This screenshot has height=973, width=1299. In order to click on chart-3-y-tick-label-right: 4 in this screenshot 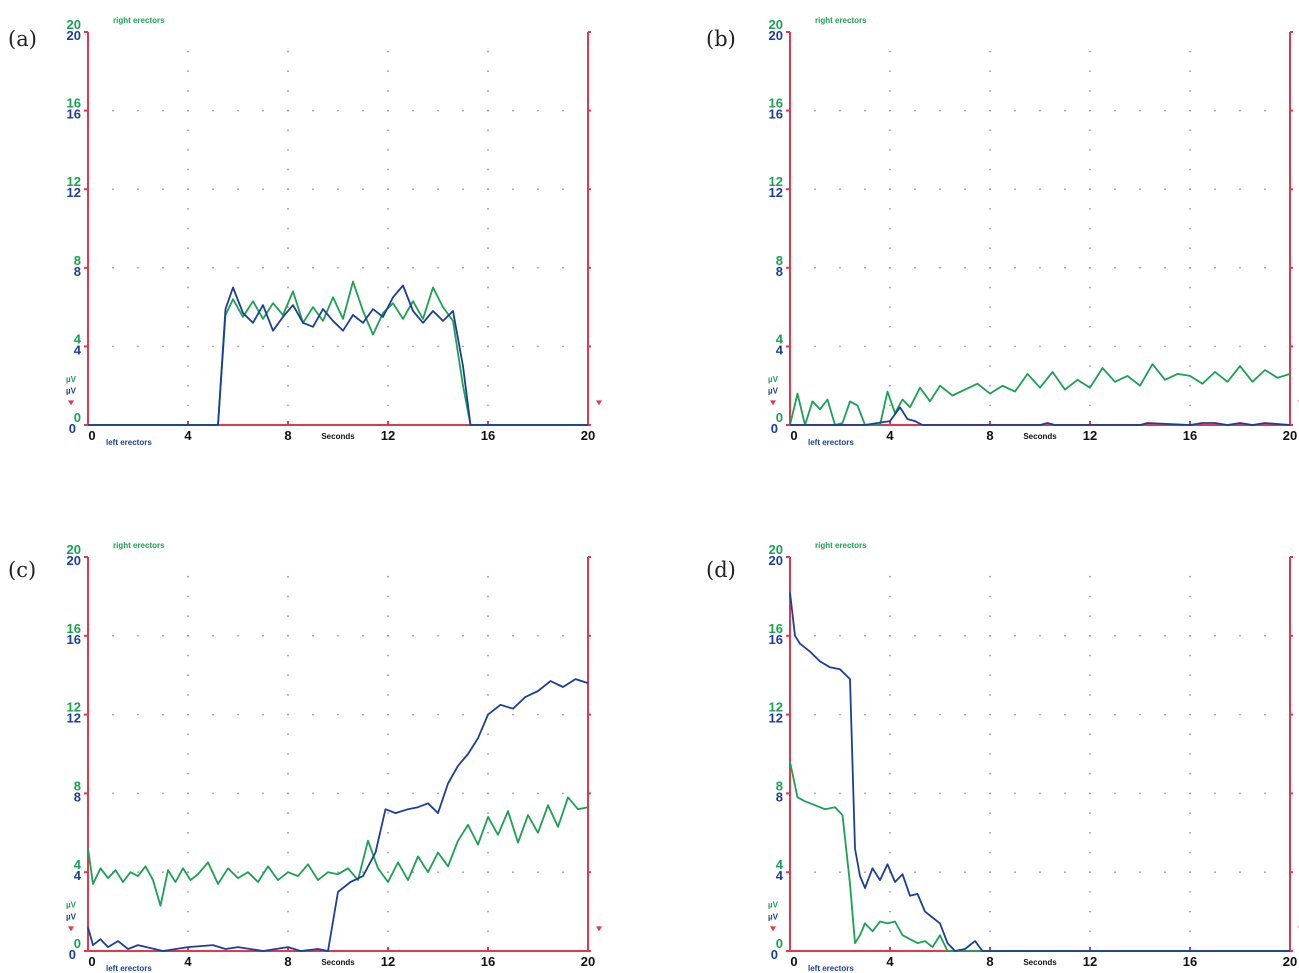, I will do `click(780, 864)`.